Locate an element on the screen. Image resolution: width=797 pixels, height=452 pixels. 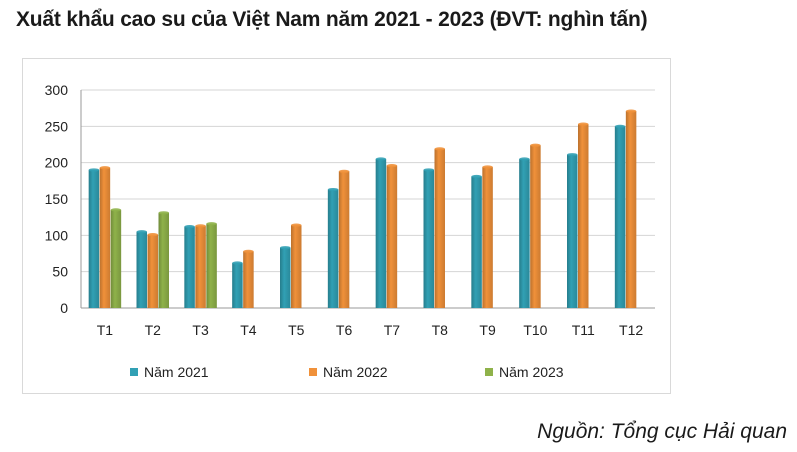
x-tick-label: T8 is located at coordinates (440, 330).